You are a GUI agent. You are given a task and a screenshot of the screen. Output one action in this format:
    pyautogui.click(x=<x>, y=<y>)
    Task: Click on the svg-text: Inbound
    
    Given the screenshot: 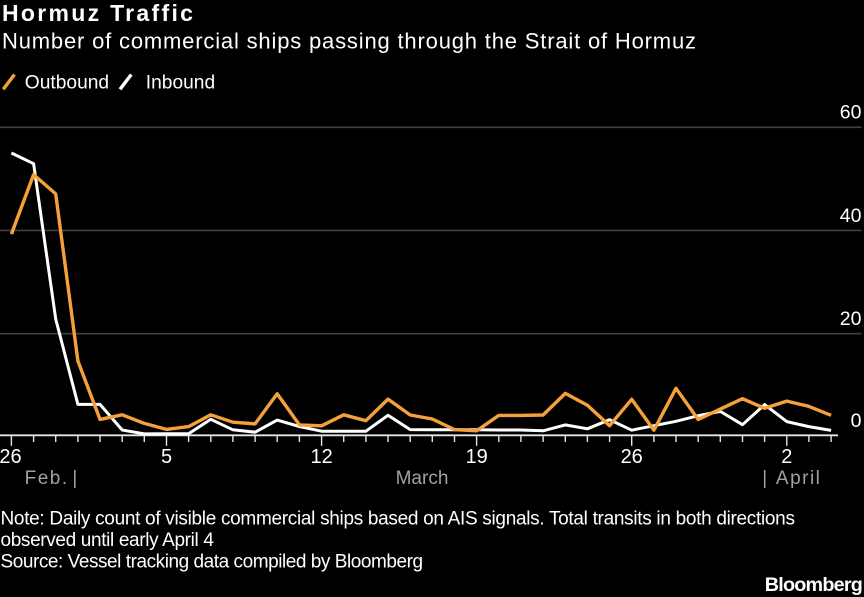 What is the action you would take?
    pyautogui.click(x=180, y=82)
    